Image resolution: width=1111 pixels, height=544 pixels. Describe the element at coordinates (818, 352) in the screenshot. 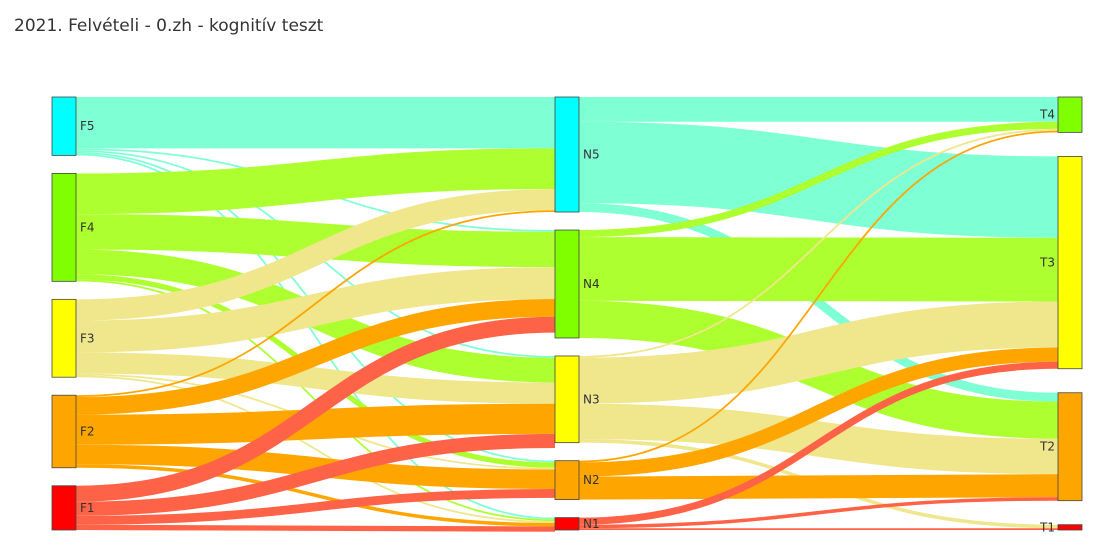

I see `link-n3-t3` at that location.